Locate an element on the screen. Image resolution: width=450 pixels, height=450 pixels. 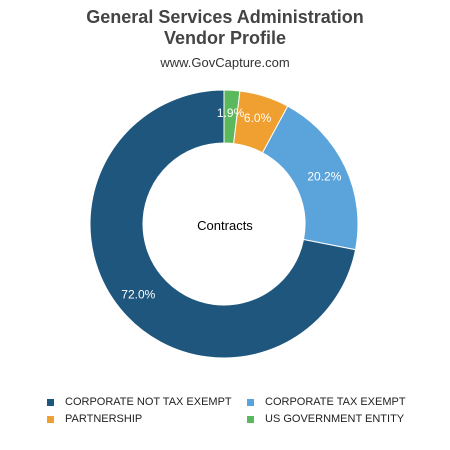
legend-item-corporate-not-tax-exempt: CORPORATE NOT TAX EXEMPT is located at coordinates (147, 402).